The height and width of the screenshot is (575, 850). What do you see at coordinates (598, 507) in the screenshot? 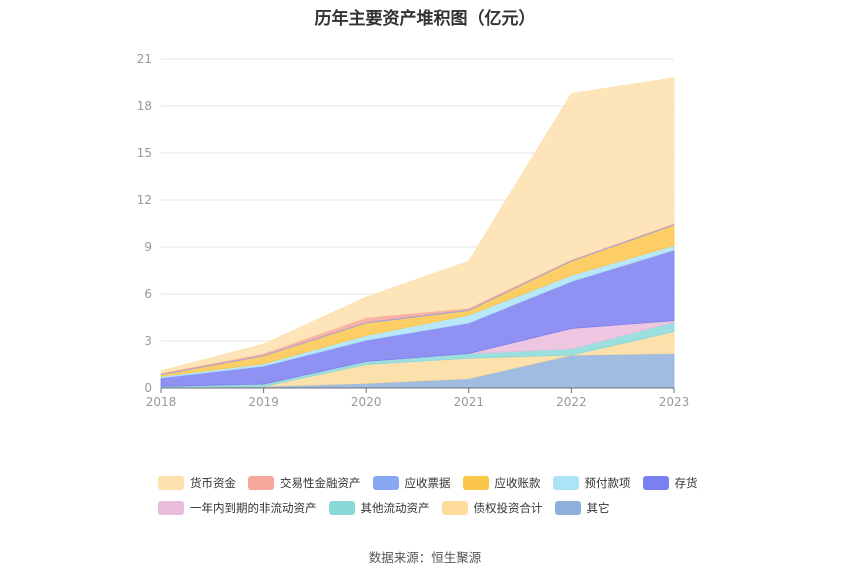
I see `legend-label: 其它` at bounding box center [598, 507].